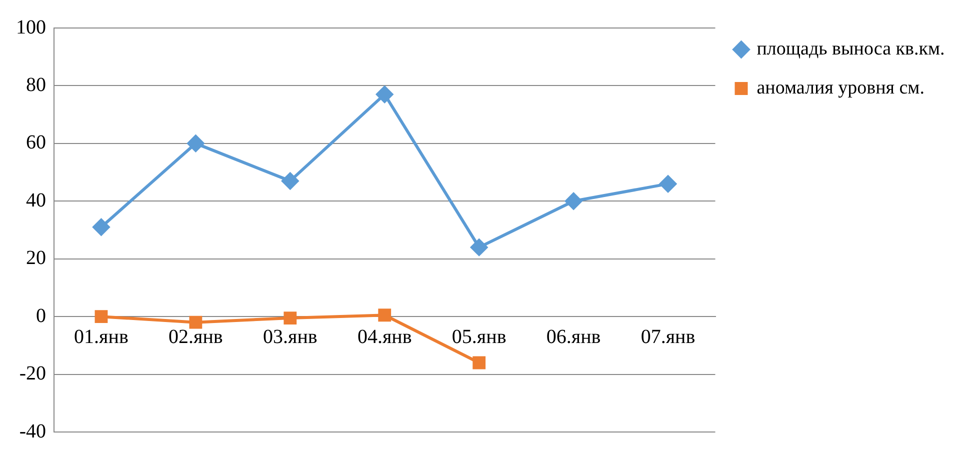  Describe the element at coordinates (384, 337) in the screenshot. I see `x-tick-label: 04.янв` at that location.